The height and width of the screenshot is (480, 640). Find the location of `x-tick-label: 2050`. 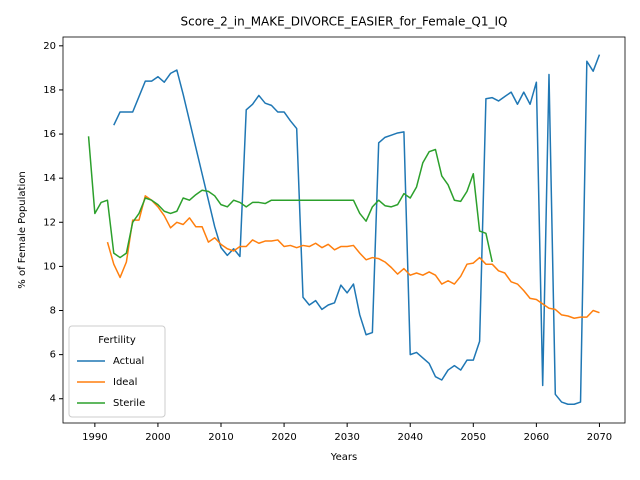

x-tick-label: 2050 is located at coordinates (473, 437).